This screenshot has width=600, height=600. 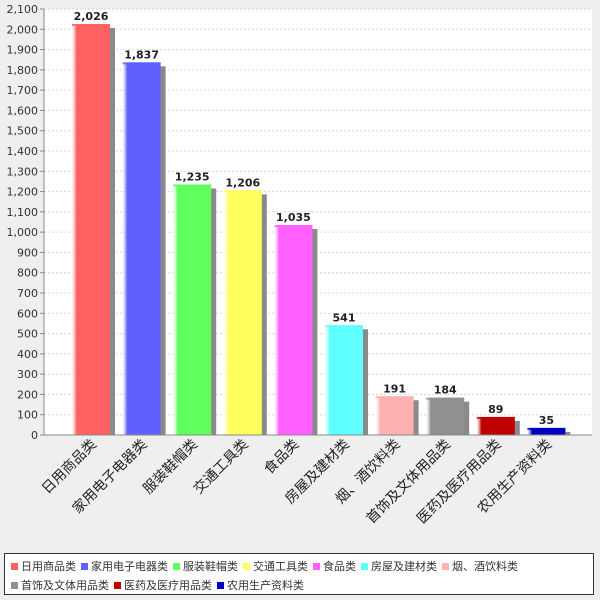 I want to click on legend-label: 家用电子电器类, so click(x=129, y=566).